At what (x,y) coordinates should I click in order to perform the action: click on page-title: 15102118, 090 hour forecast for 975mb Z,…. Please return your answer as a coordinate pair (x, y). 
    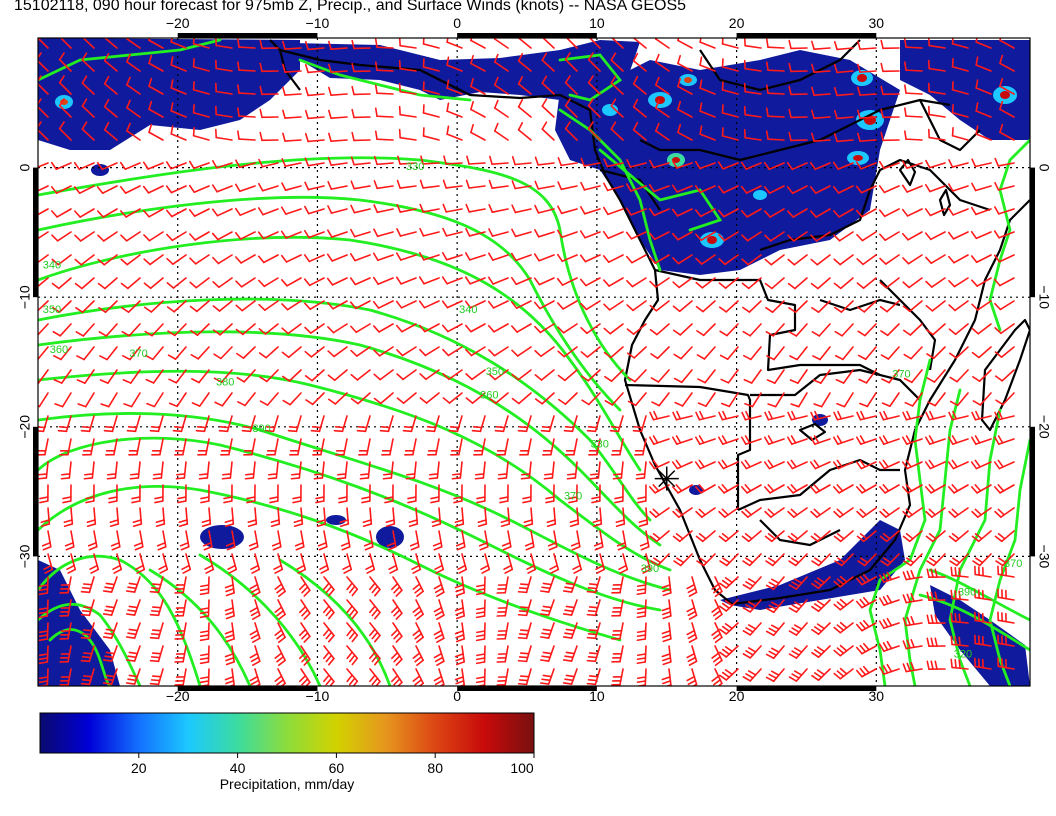
    Looking at the image, I should click on (350, 7).